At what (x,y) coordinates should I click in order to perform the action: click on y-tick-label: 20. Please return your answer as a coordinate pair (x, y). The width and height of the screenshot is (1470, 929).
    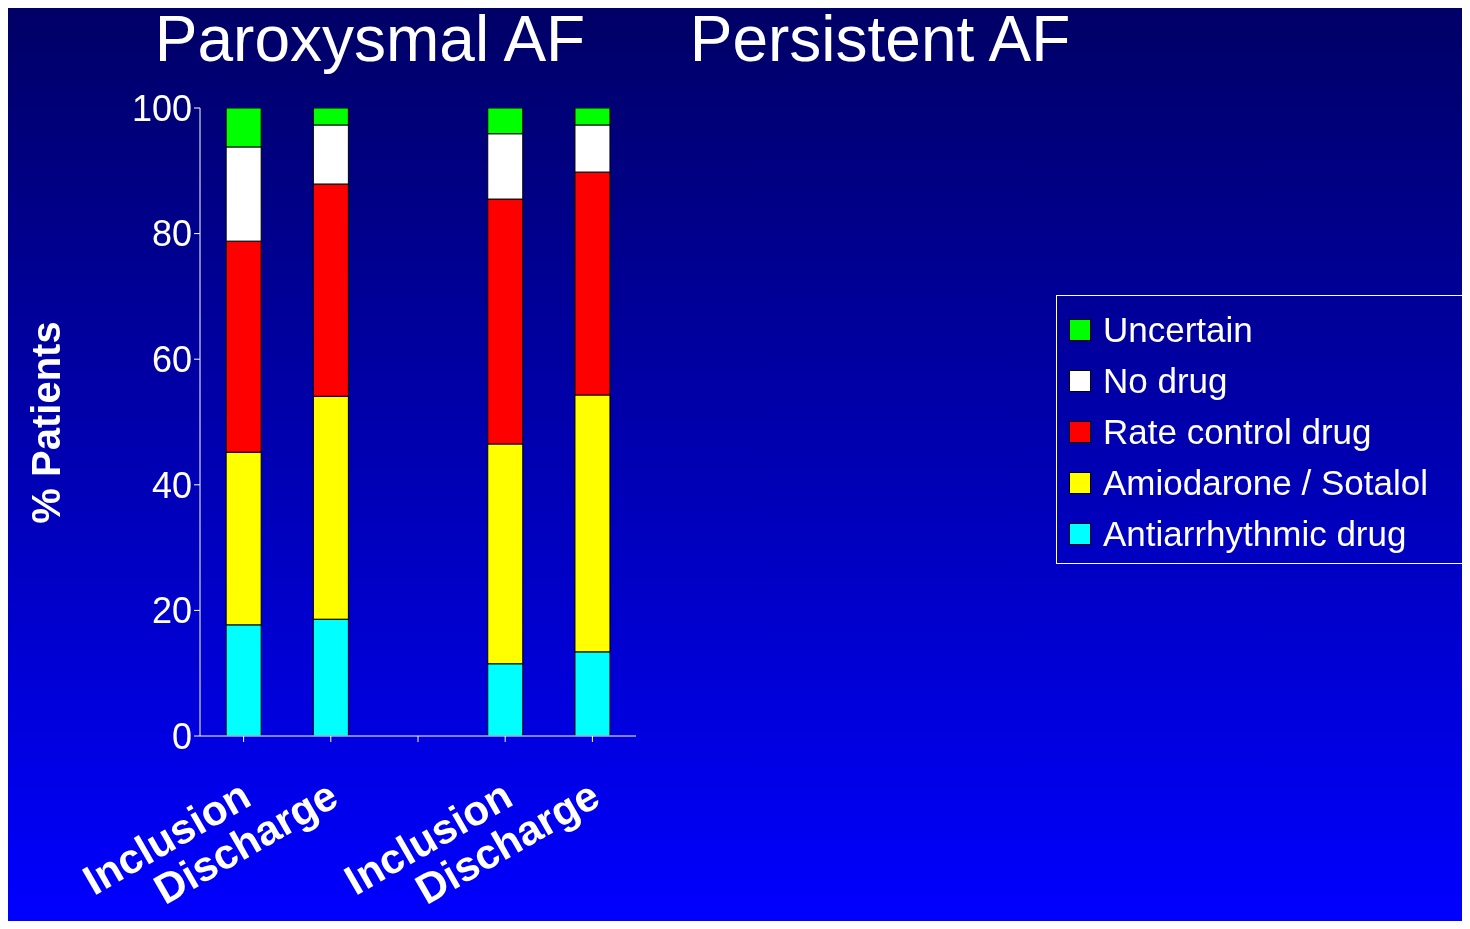
    Looking at the image, I should click on (171, 611).